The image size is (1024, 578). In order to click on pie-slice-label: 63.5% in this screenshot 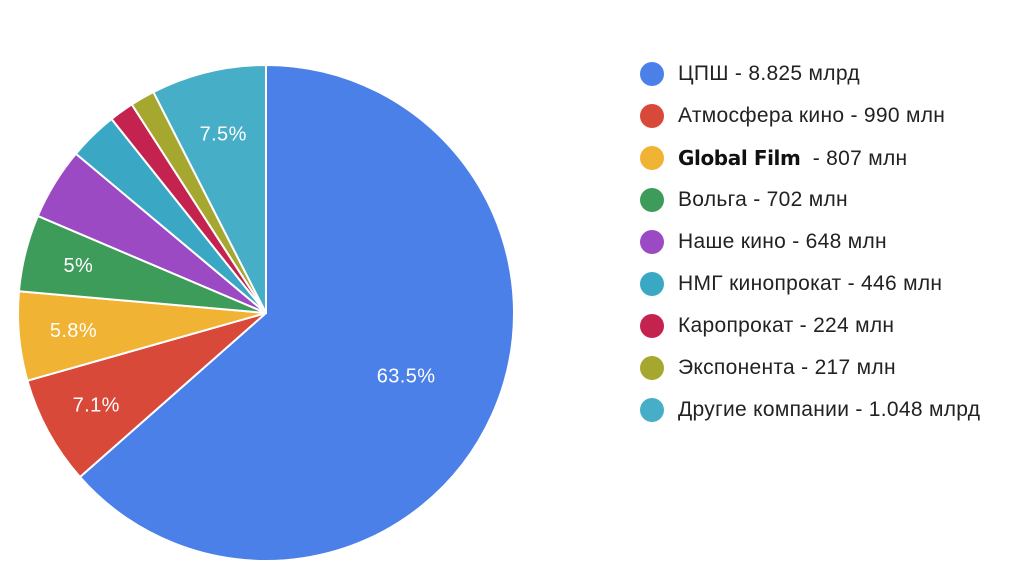, I will do `click(406, 376)`.